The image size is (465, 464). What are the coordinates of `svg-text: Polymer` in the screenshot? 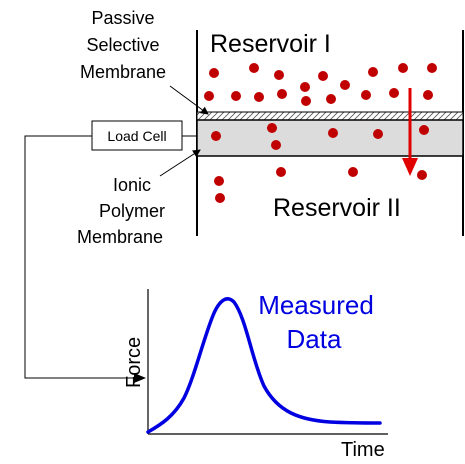 It's located at (132, 211).